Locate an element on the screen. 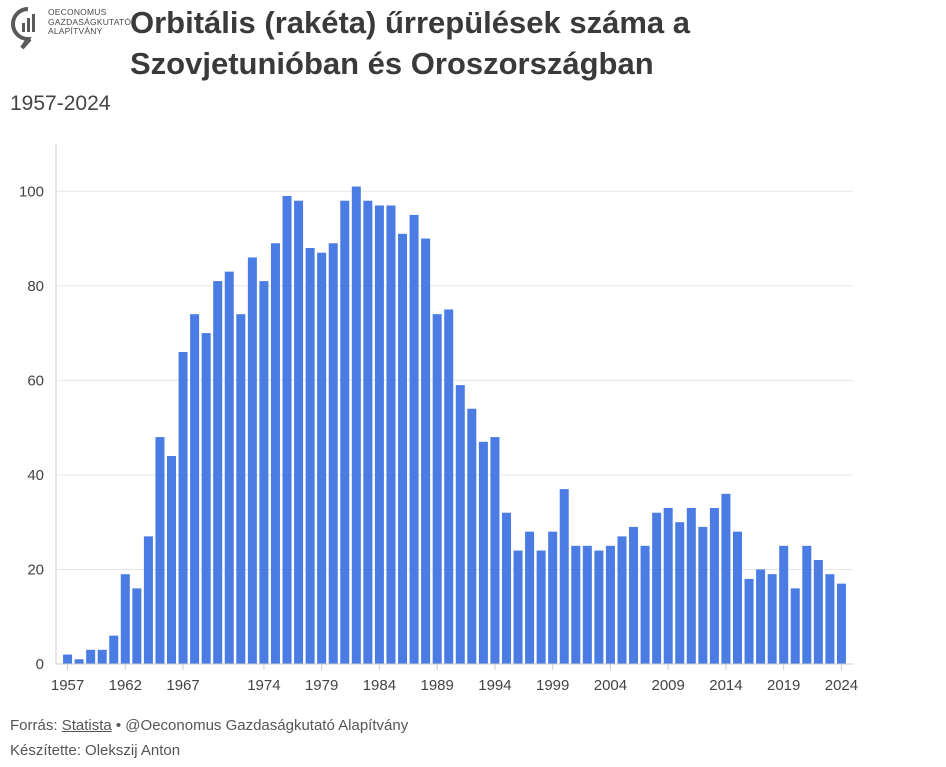  x-tick-label: 1962 is located at coordinates (125, 685).